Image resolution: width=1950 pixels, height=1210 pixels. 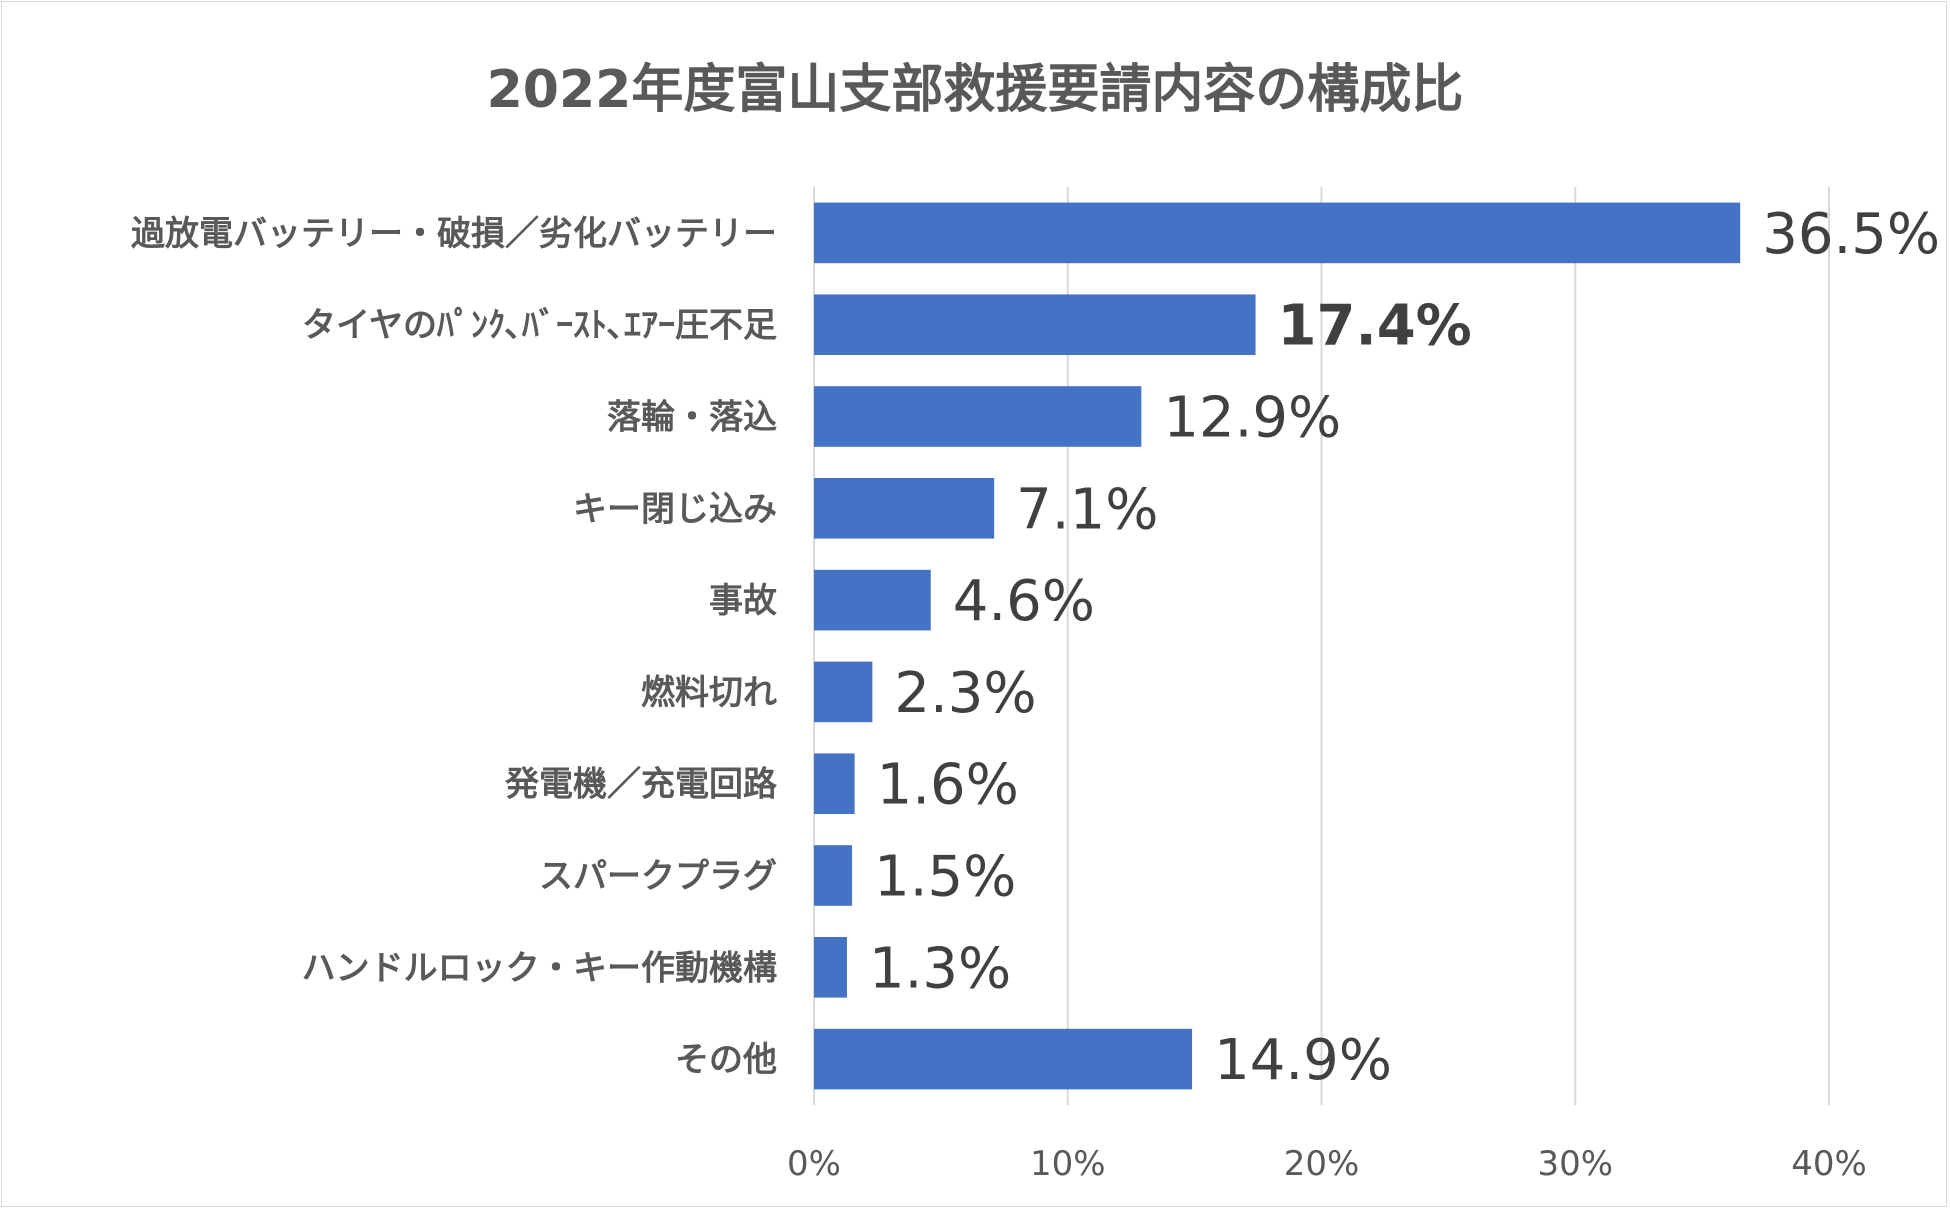 What do you see at coordinates (641, 785) in the screenshot?
I see `category-label: 発電機／充電回路` at bounding box center [641, 785].